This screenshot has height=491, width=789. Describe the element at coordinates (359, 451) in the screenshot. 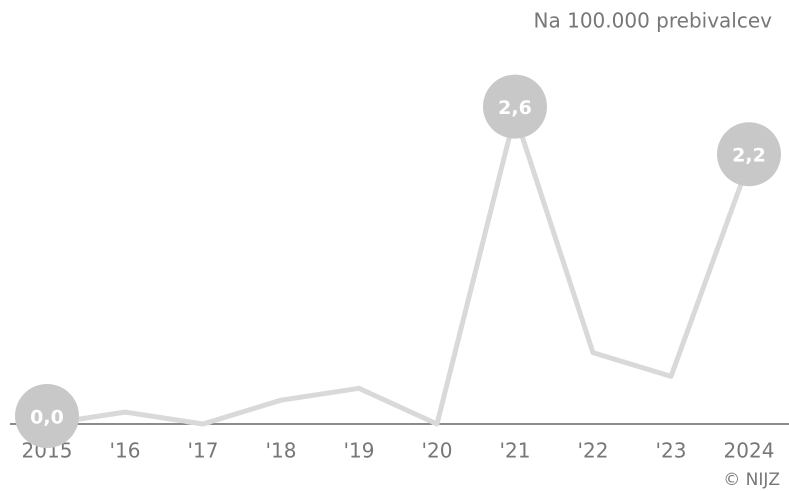

I see `x-tick-label: '19` at that location.